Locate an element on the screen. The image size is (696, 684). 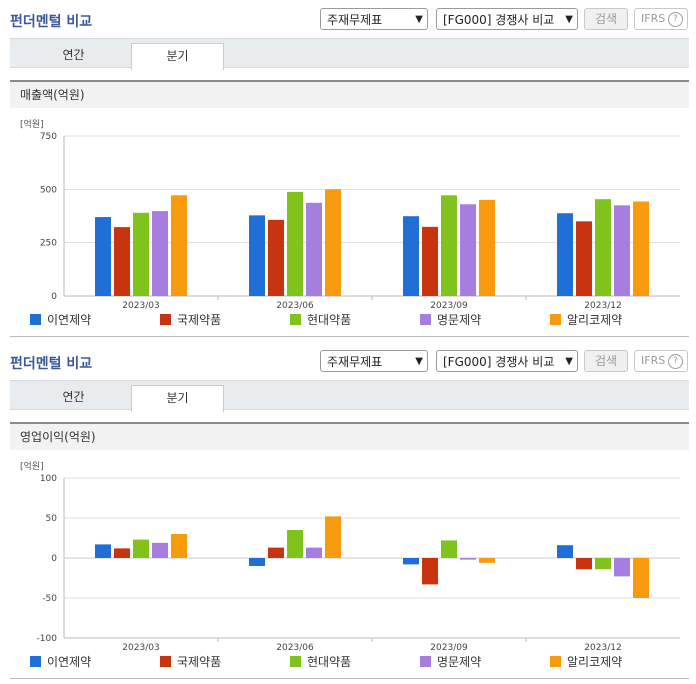
x-tick-label: 2023/06 is located at coordinates (295, 306).